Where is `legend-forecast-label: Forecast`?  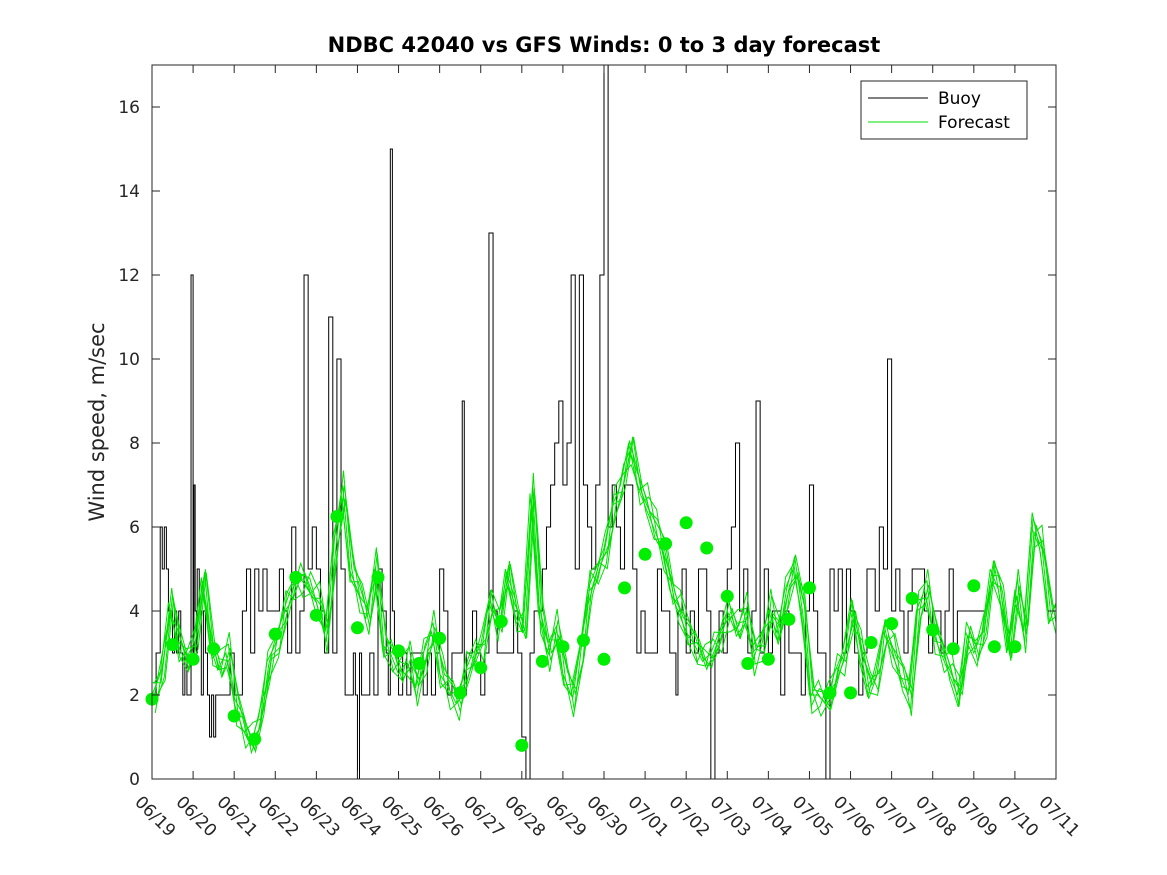
legend-forecast-label: Forecast is located at coordinates (974, 123).